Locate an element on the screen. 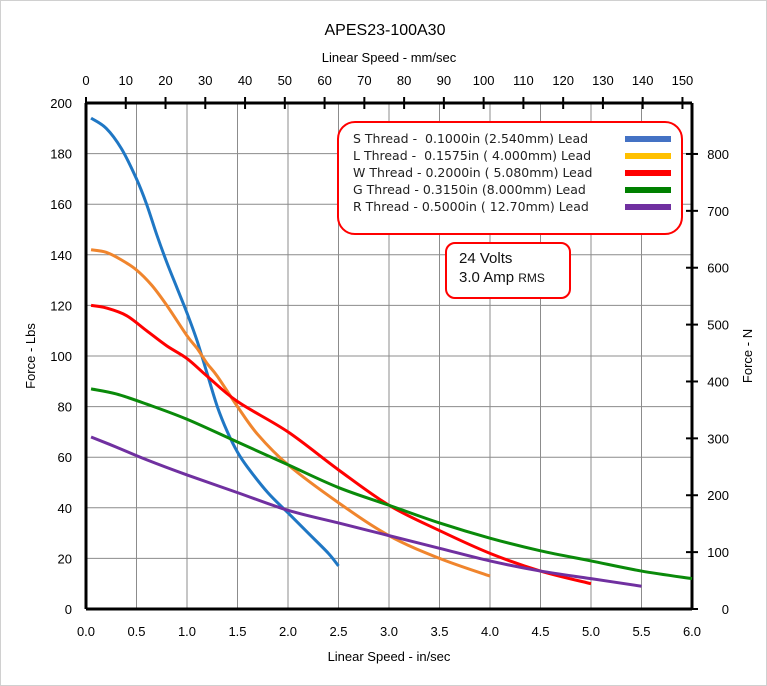  y2-tick-label: 700 is located at coordinates (718, 211).